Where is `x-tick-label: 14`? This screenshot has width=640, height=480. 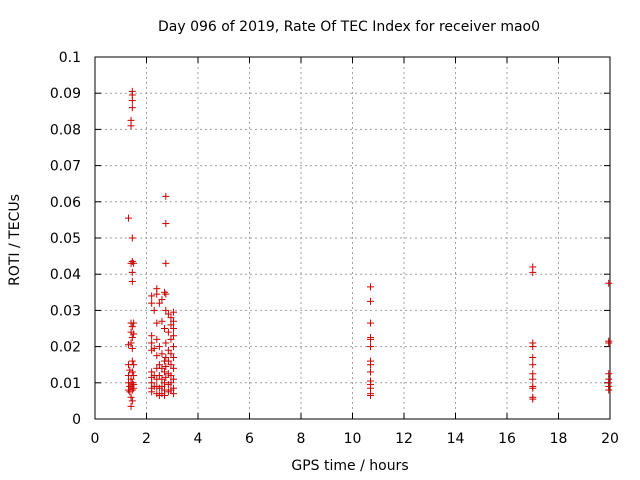 x-tick-label: 14 is located at coordinates (456, 439).